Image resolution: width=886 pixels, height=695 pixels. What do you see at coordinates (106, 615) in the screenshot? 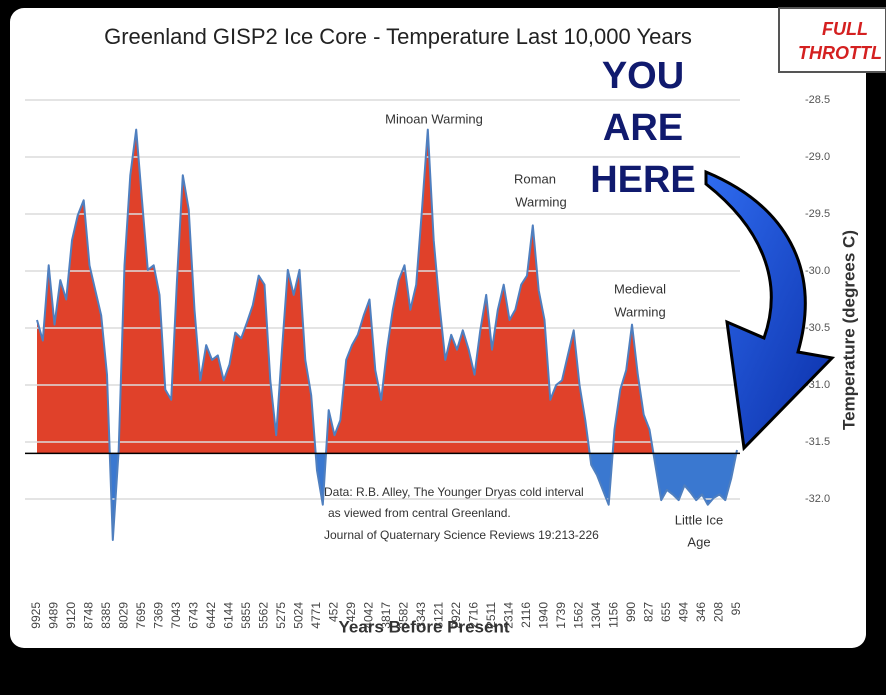
I see `x-tick-label: 8385` at bounding box center [106, 615].